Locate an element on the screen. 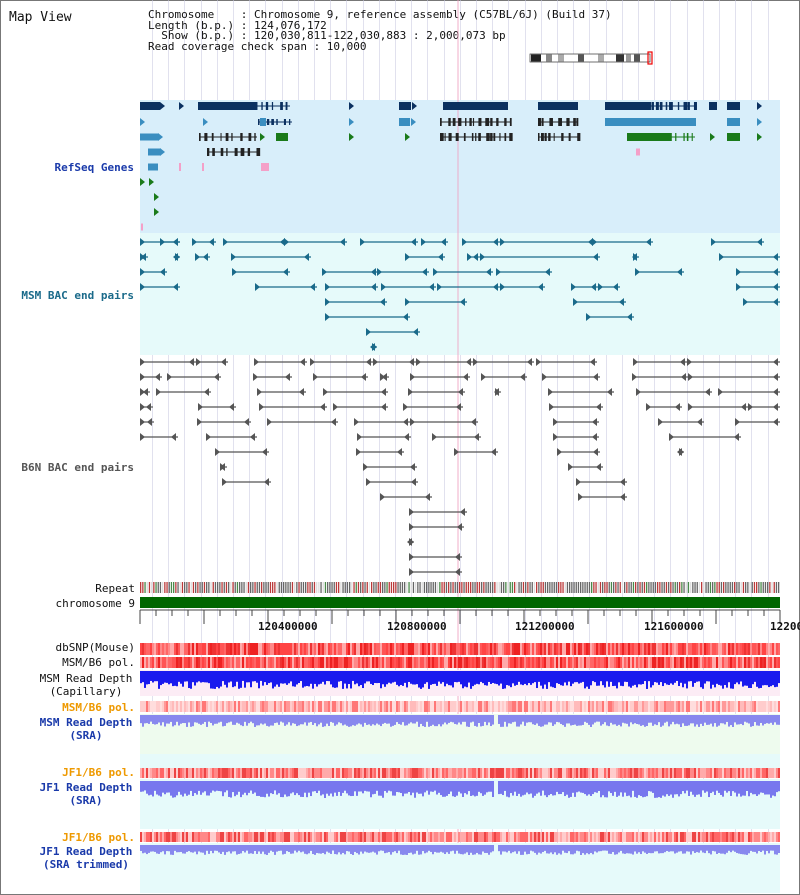 The image size is (800, 895). track-label-msm-depth-sra: MSM Read Depth (SRA) is located at coordinates (86, 729).